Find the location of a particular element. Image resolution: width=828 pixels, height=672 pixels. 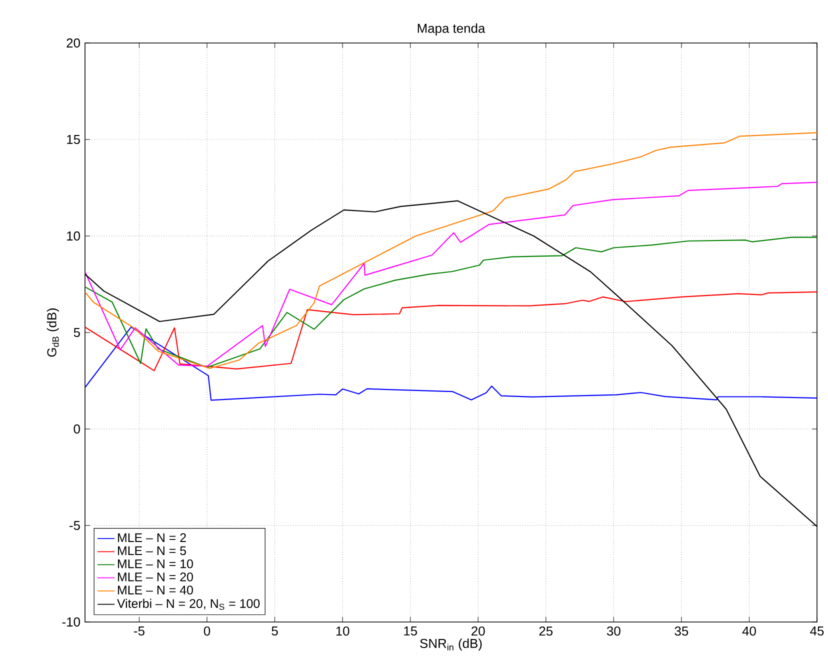

x-tick-label: 15 is located at coordinates (410, 631).